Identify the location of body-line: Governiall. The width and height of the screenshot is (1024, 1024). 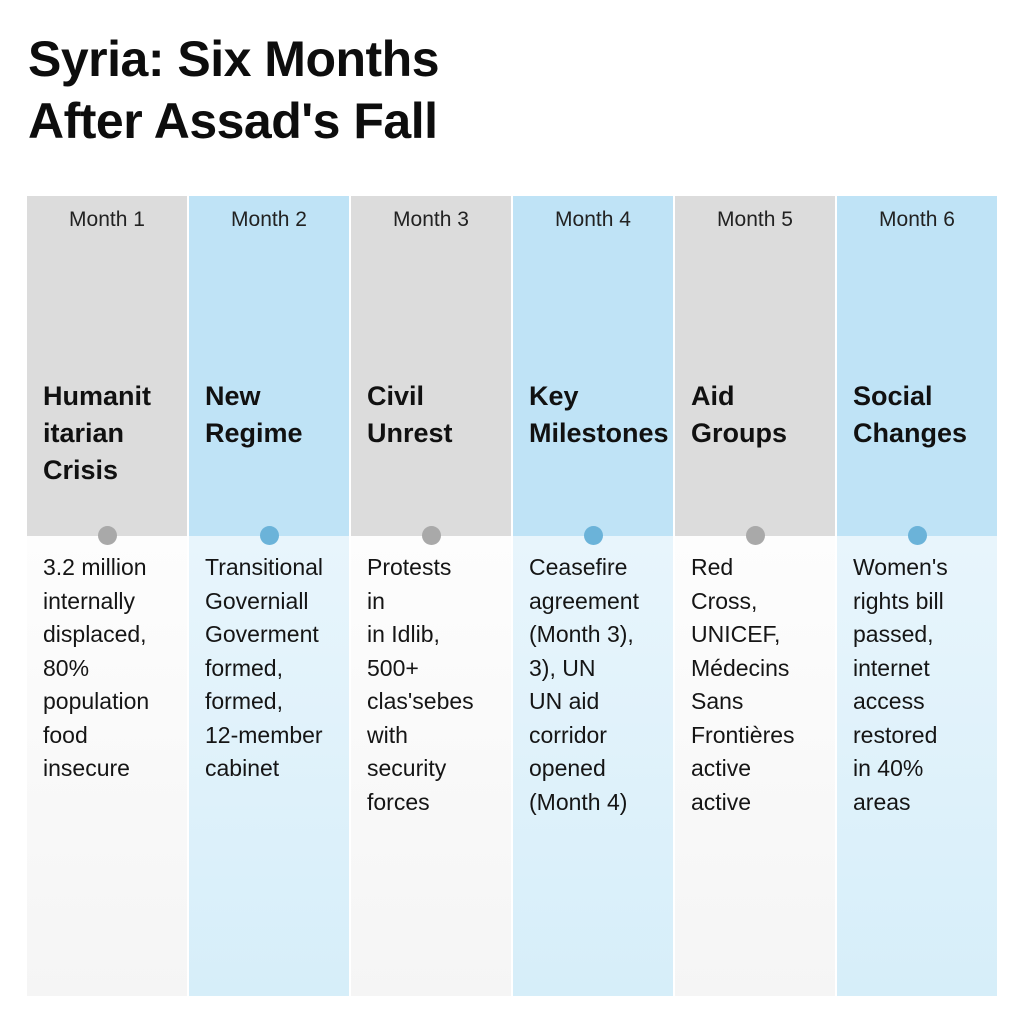
(257, 600).